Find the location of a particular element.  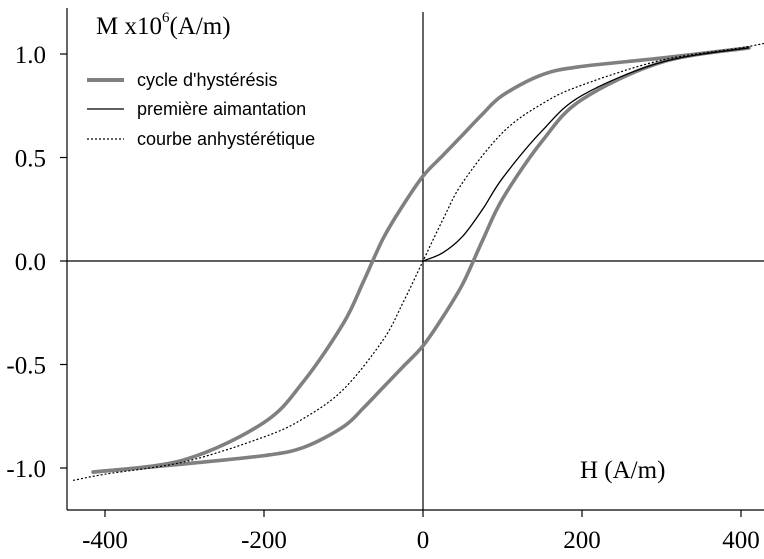

x-tick-label: 400 is located at coordinates (741, 540).